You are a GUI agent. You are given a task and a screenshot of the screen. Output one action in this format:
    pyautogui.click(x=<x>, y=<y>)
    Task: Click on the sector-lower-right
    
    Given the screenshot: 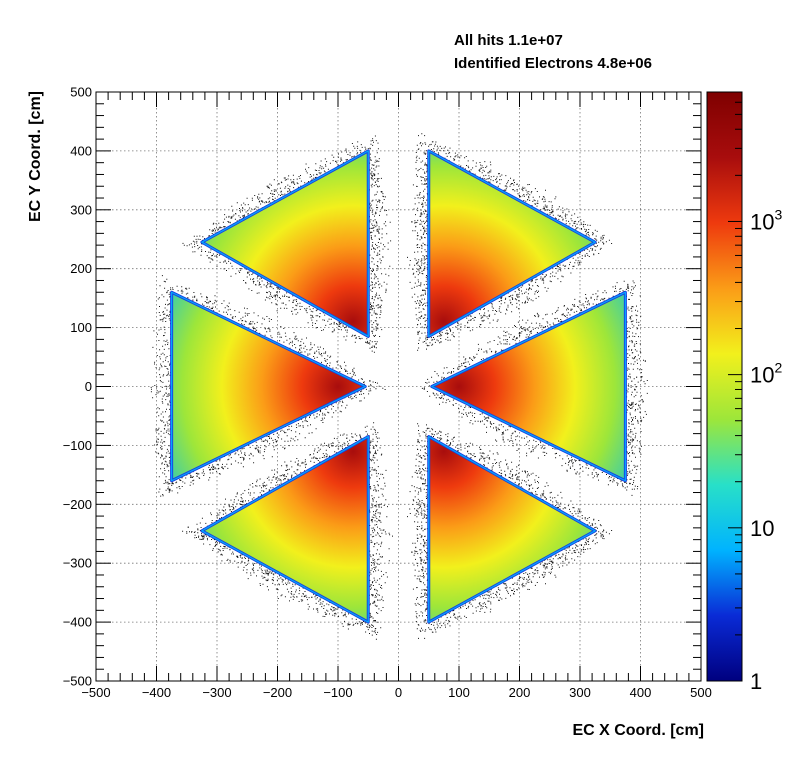 What is the action you would take?
    pyautogui.click(x=510, y=531)
    